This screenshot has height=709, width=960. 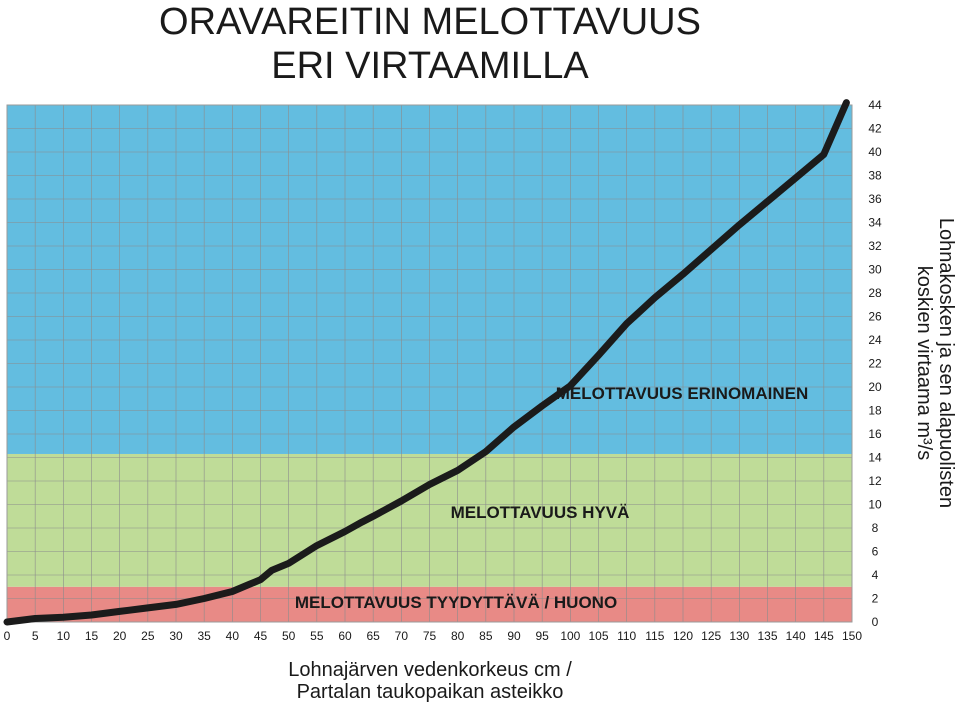 I want to click on y-tick-label: 12, so click(x=875, y=481).